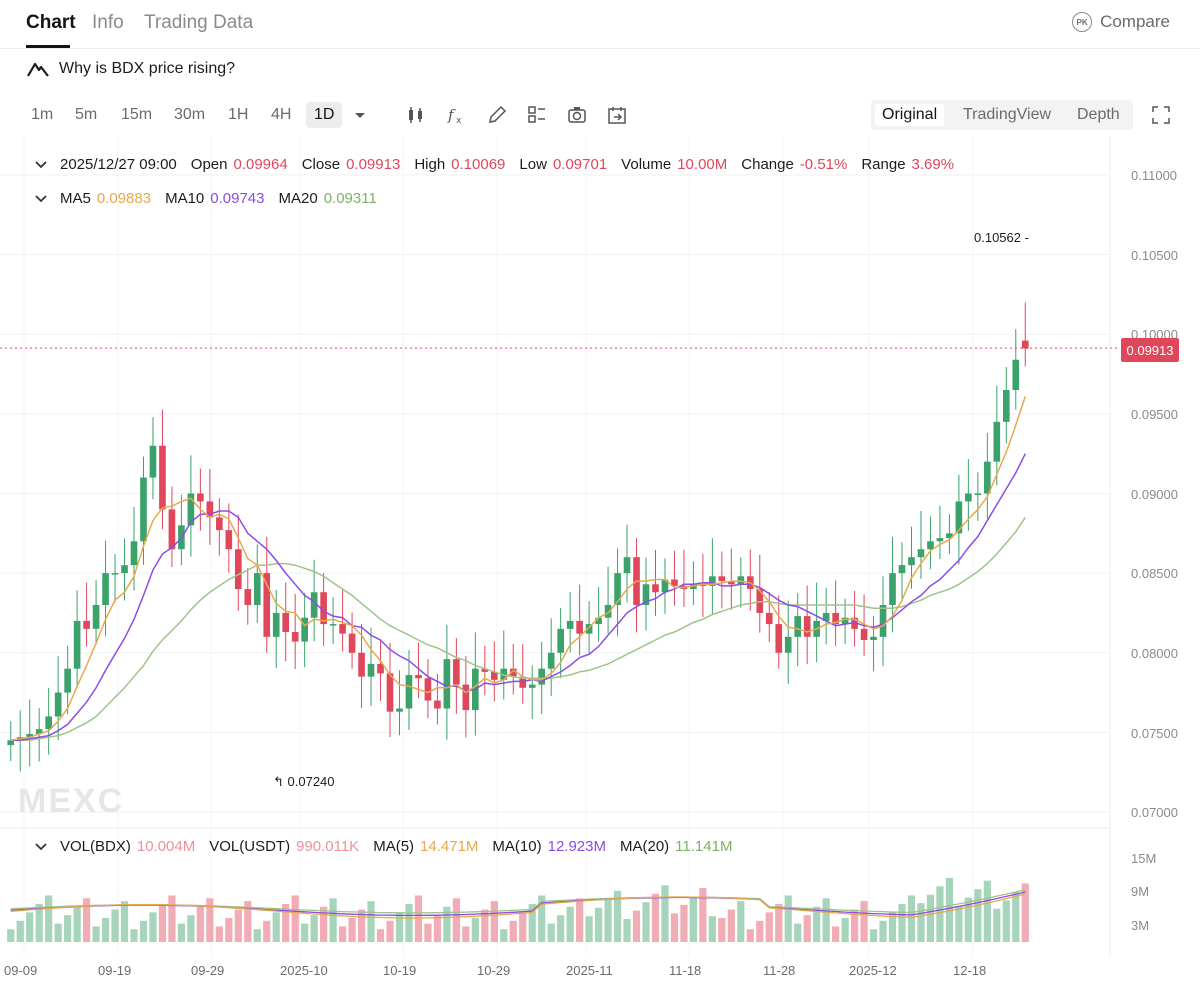  What do you see at coordinates (41, 847) in the screenshot?
I see `volume-collapse-icon` at bounding box center [41, 847].